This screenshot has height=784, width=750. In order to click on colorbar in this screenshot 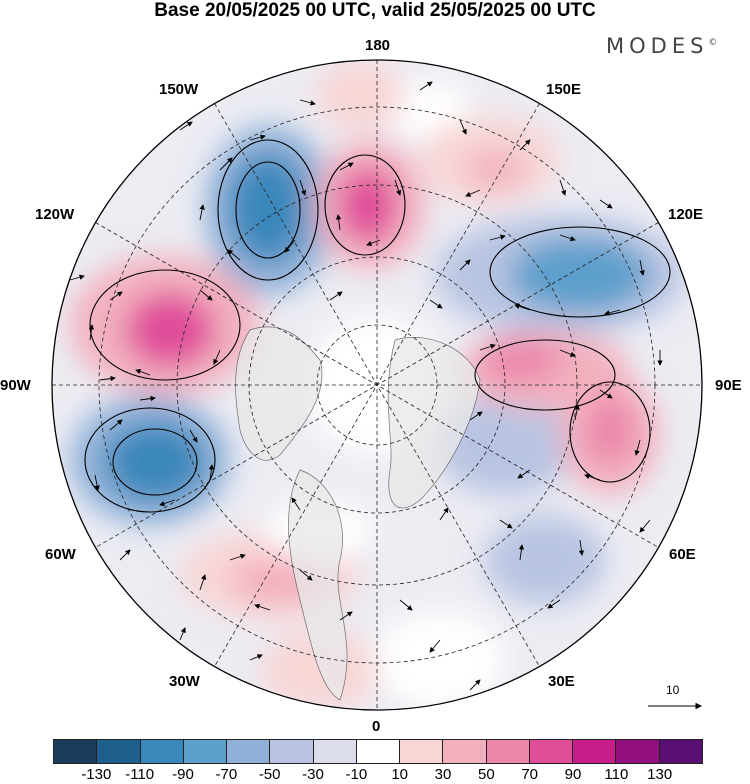, I will do `click(378, 751)`.